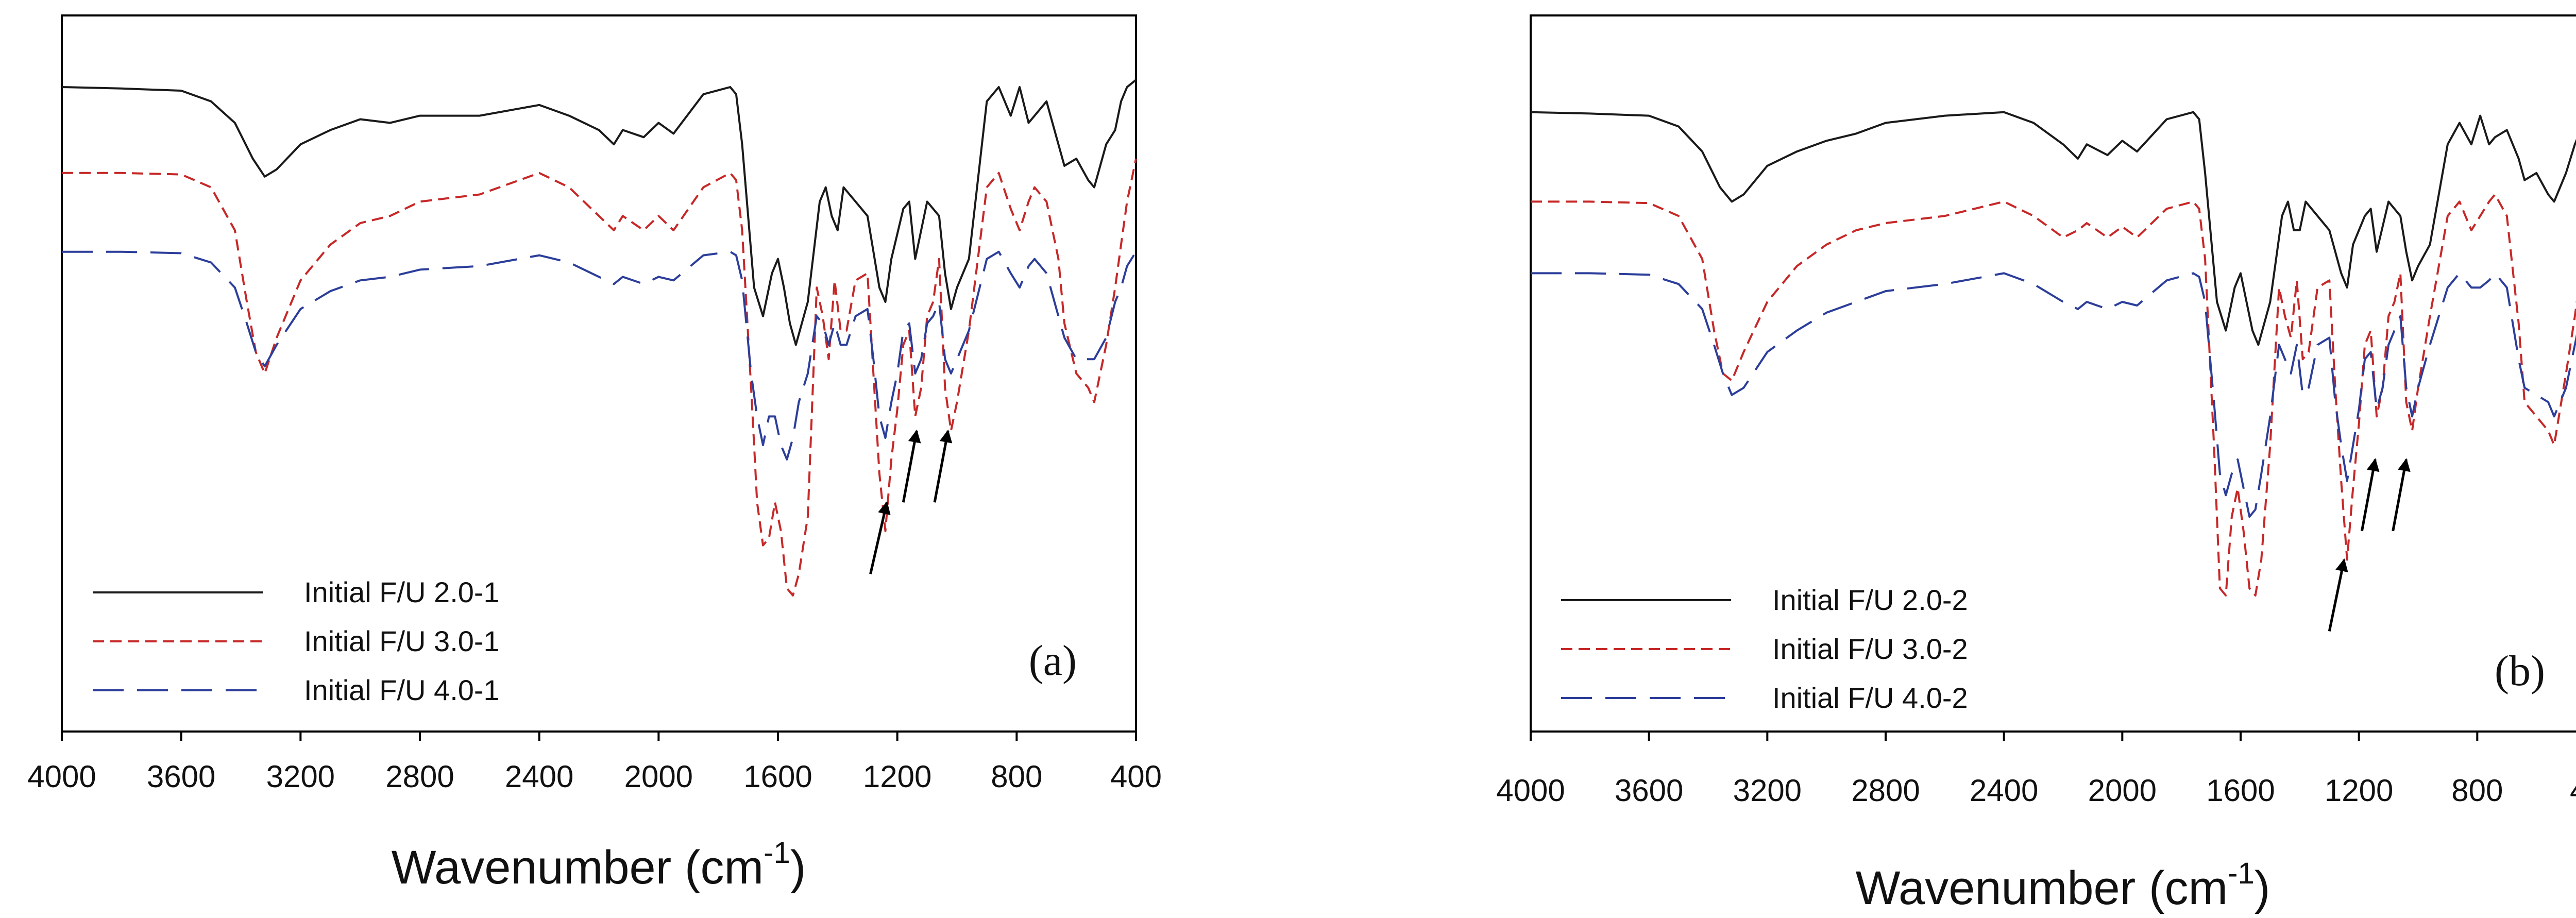 This screenshot has height=918, width=2576. What do you see at coordinates (402, 641) in the screenshot?
I see `legend-label-2: Initial F/U 3.0-1` at bounding box center [402, 641].